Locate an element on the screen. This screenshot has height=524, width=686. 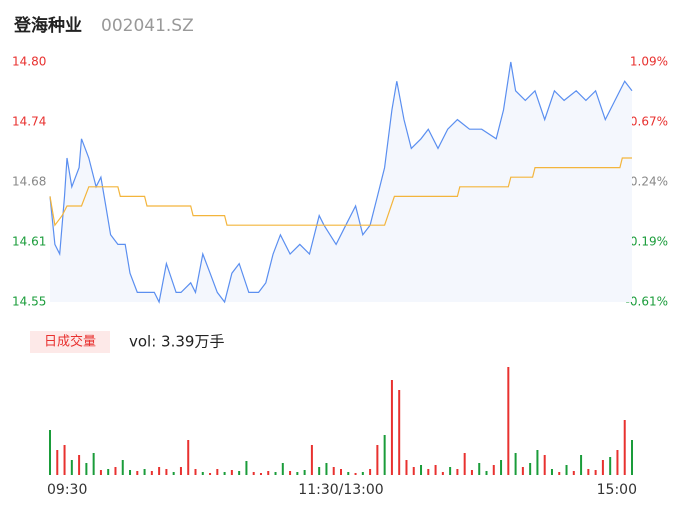
series-line is located at coordinates (340, 192).